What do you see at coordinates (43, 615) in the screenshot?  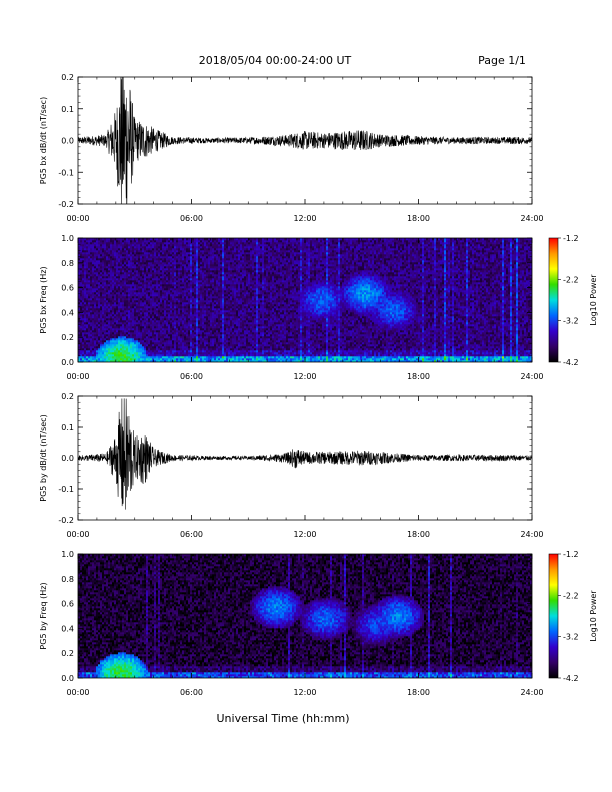 I see `y-axis-title: PG5 by Freq (Hz)` at bounding box center [43, 615].